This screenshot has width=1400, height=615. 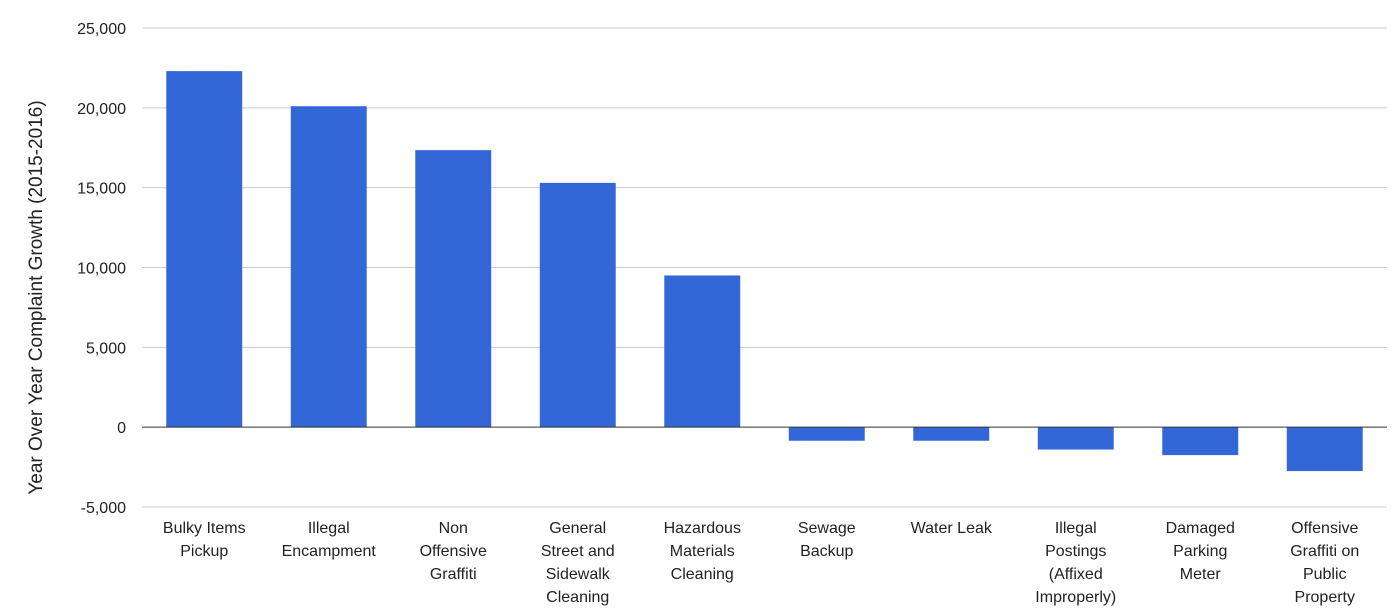 What do you see at coordinates (1200, 551) in the screenshot?
I see `category-label: Damaged Parking Meter` at bounding box center [1200, 551].